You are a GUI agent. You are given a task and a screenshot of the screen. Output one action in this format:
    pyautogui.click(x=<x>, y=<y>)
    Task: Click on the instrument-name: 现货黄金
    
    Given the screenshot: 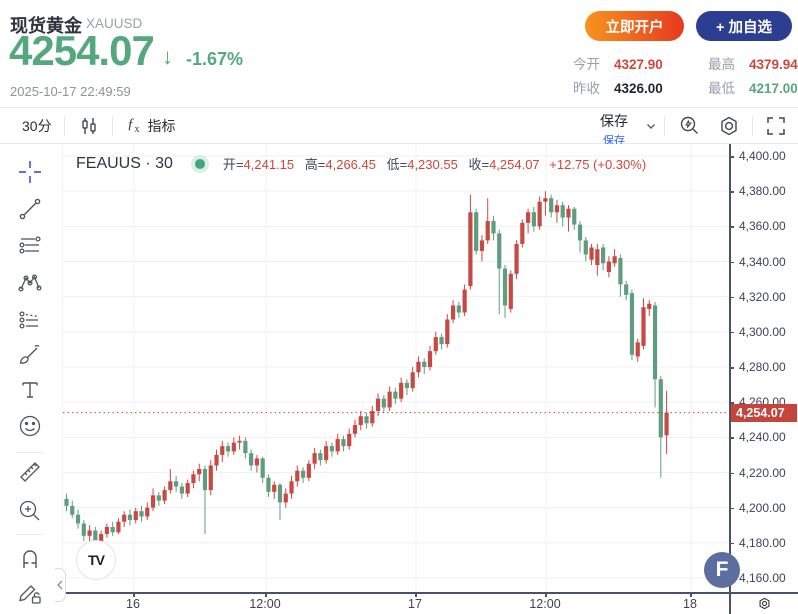 What is the action you would take?
    pyautogui.click(x=46, y=26)
    